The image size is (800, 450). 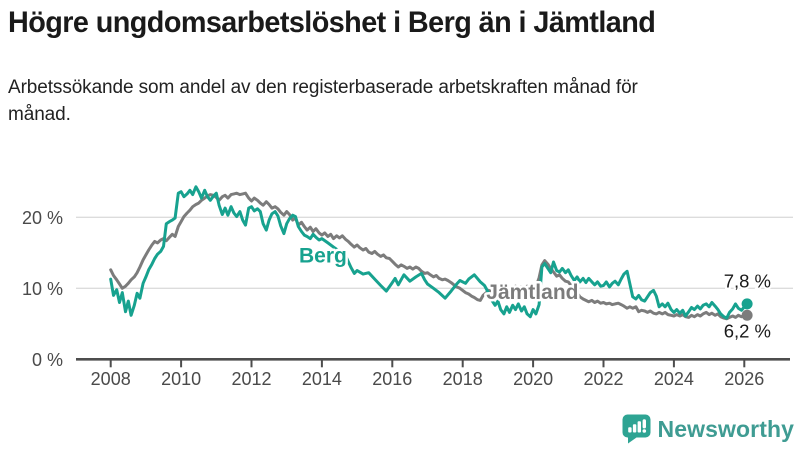 What do you see at coordinates (747, 330) in the screenshot?
I see `end-value-label-jämtland: 6,2 %` at bounding box center [747, 330].